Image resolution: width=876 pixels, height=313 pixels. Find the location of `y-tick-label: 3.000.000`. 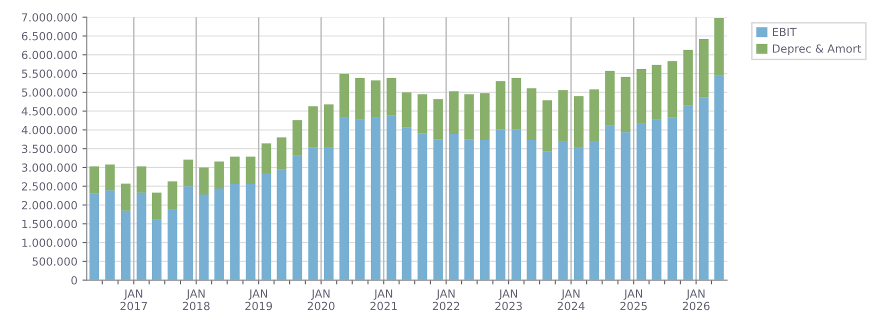

y-tick-label: 3.000.000 is located at coordinates (49, 167).